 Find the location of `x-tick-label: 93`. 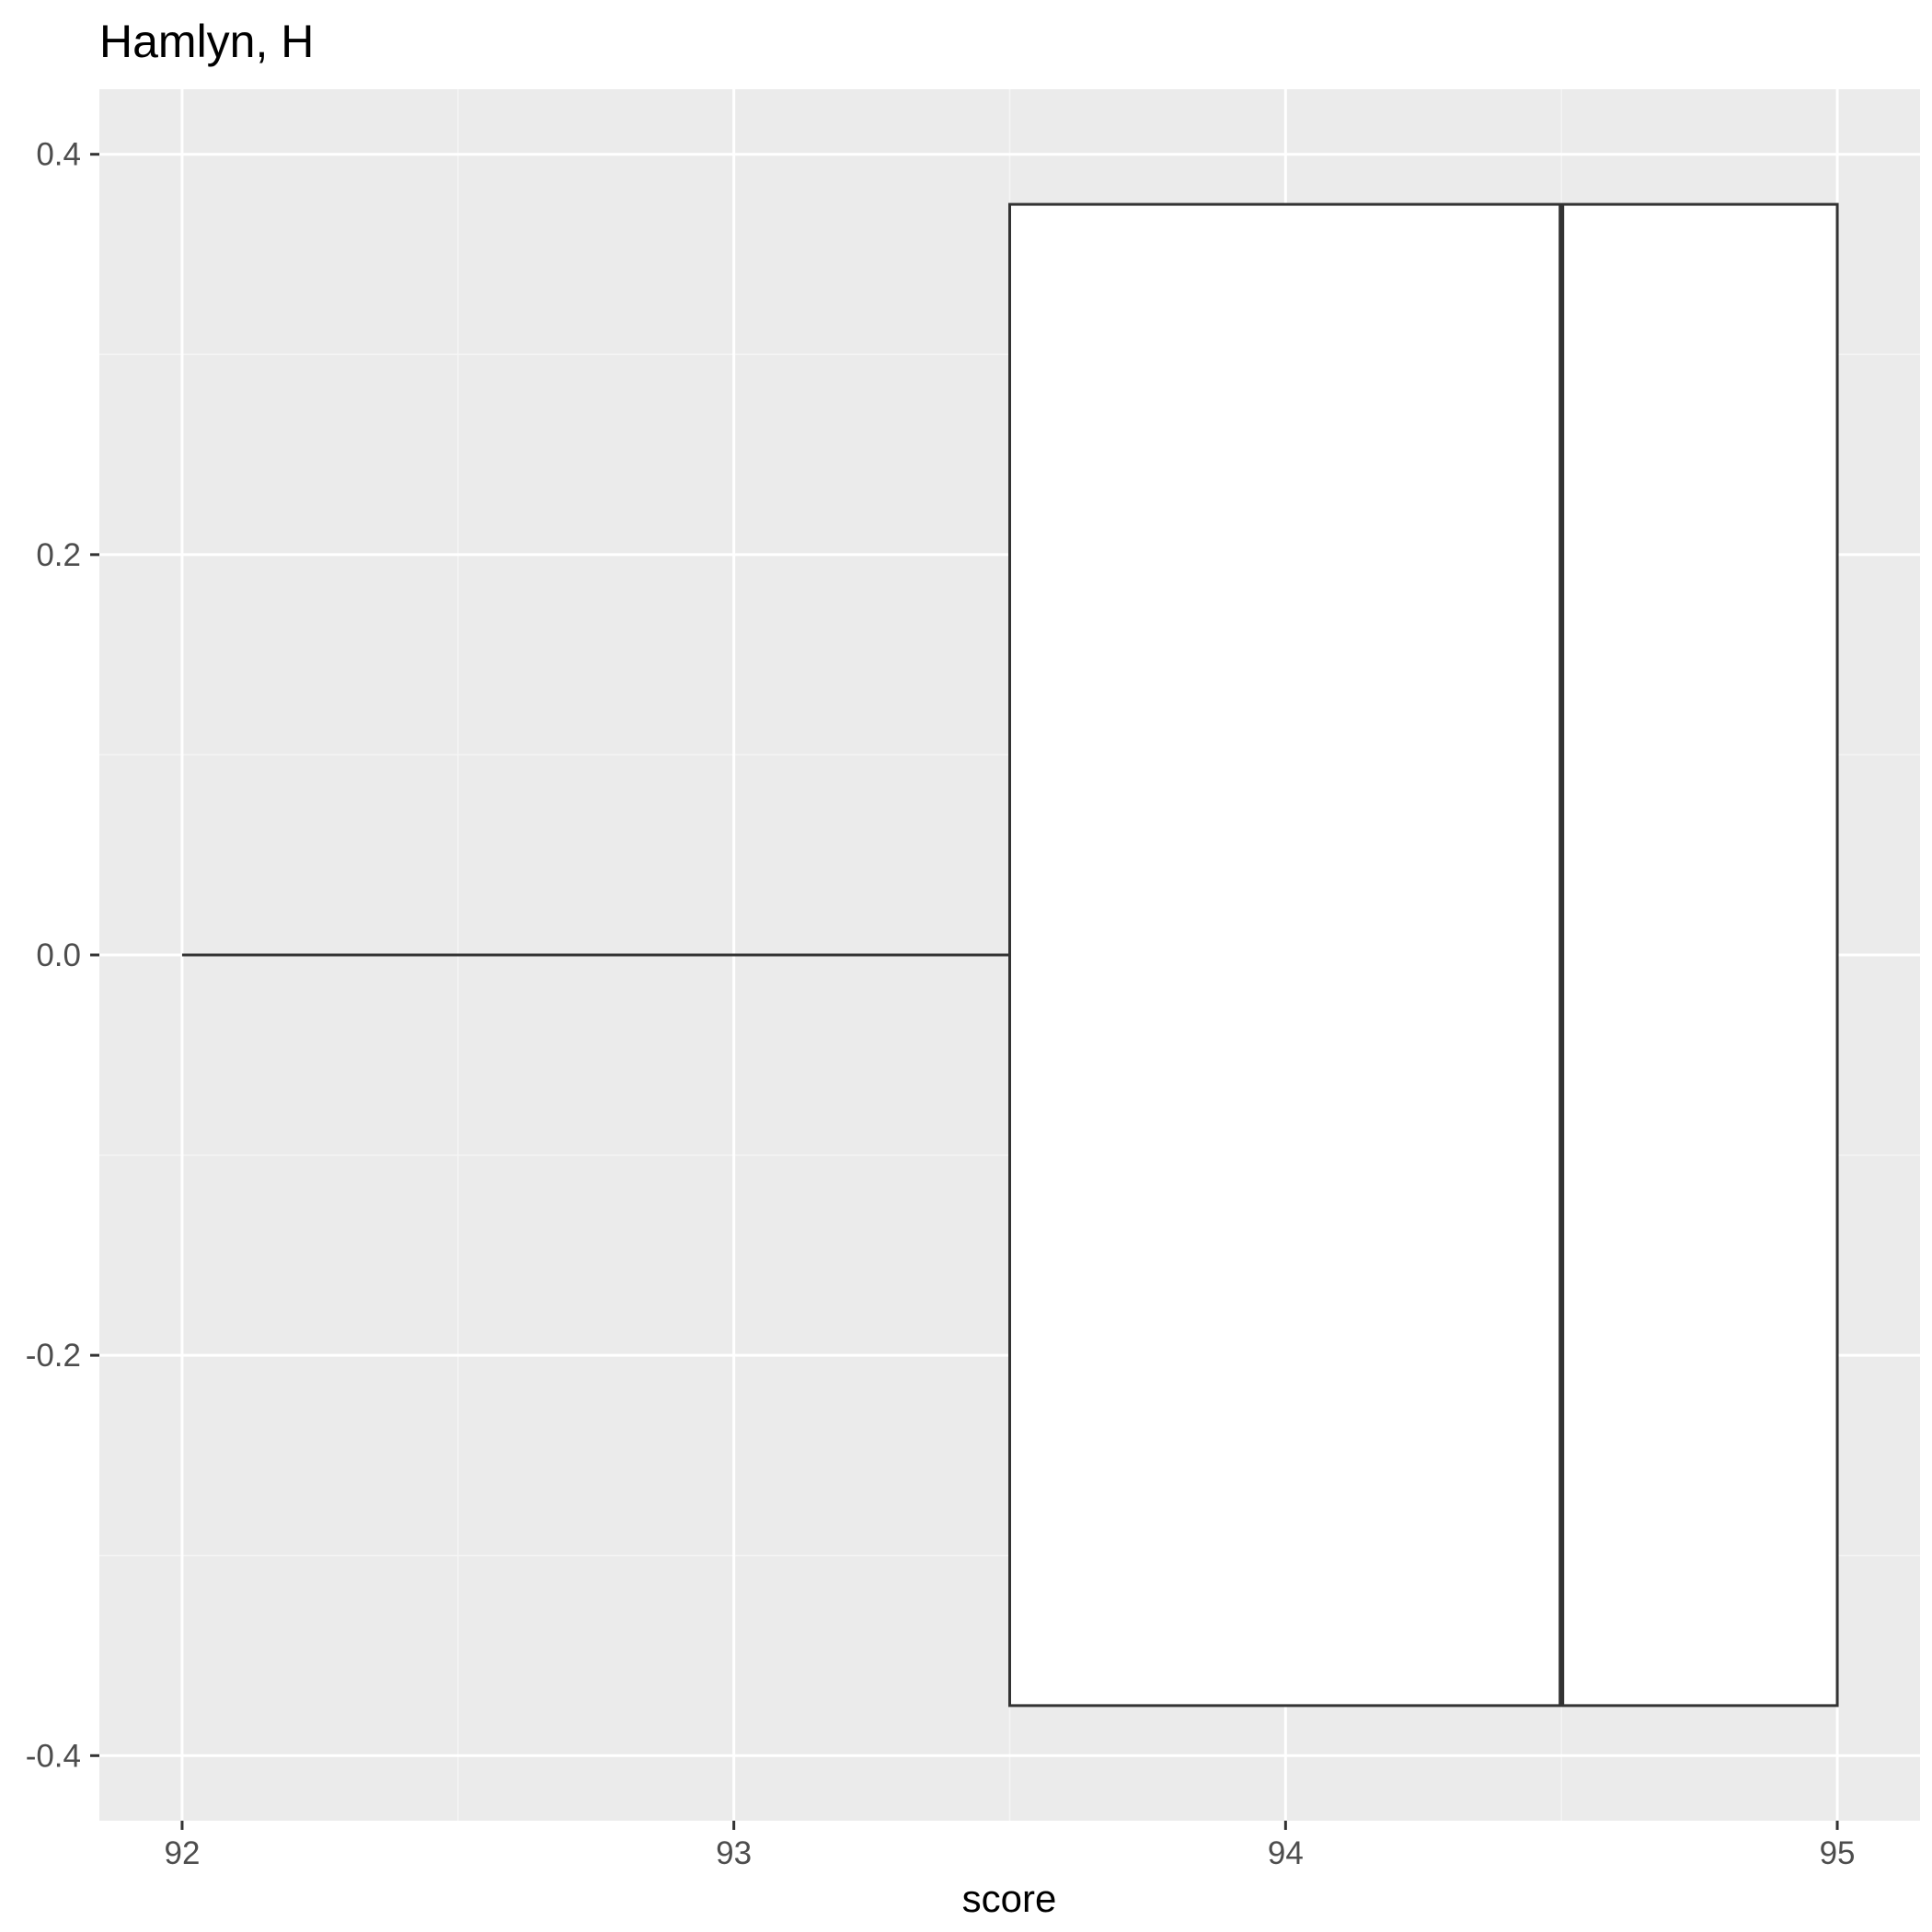

x-tick-label: 93 is located at coordinates (734, 1853).